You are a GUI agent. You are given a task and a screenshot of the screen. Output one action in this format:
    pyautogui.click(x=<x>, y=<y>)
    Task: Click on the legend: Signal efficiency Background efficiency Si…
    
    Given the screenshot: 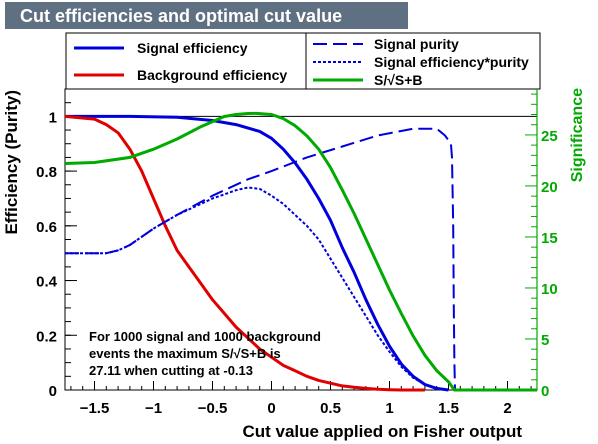 What is the action you would take?
    pyautogui.click(x=301, y=62)
    